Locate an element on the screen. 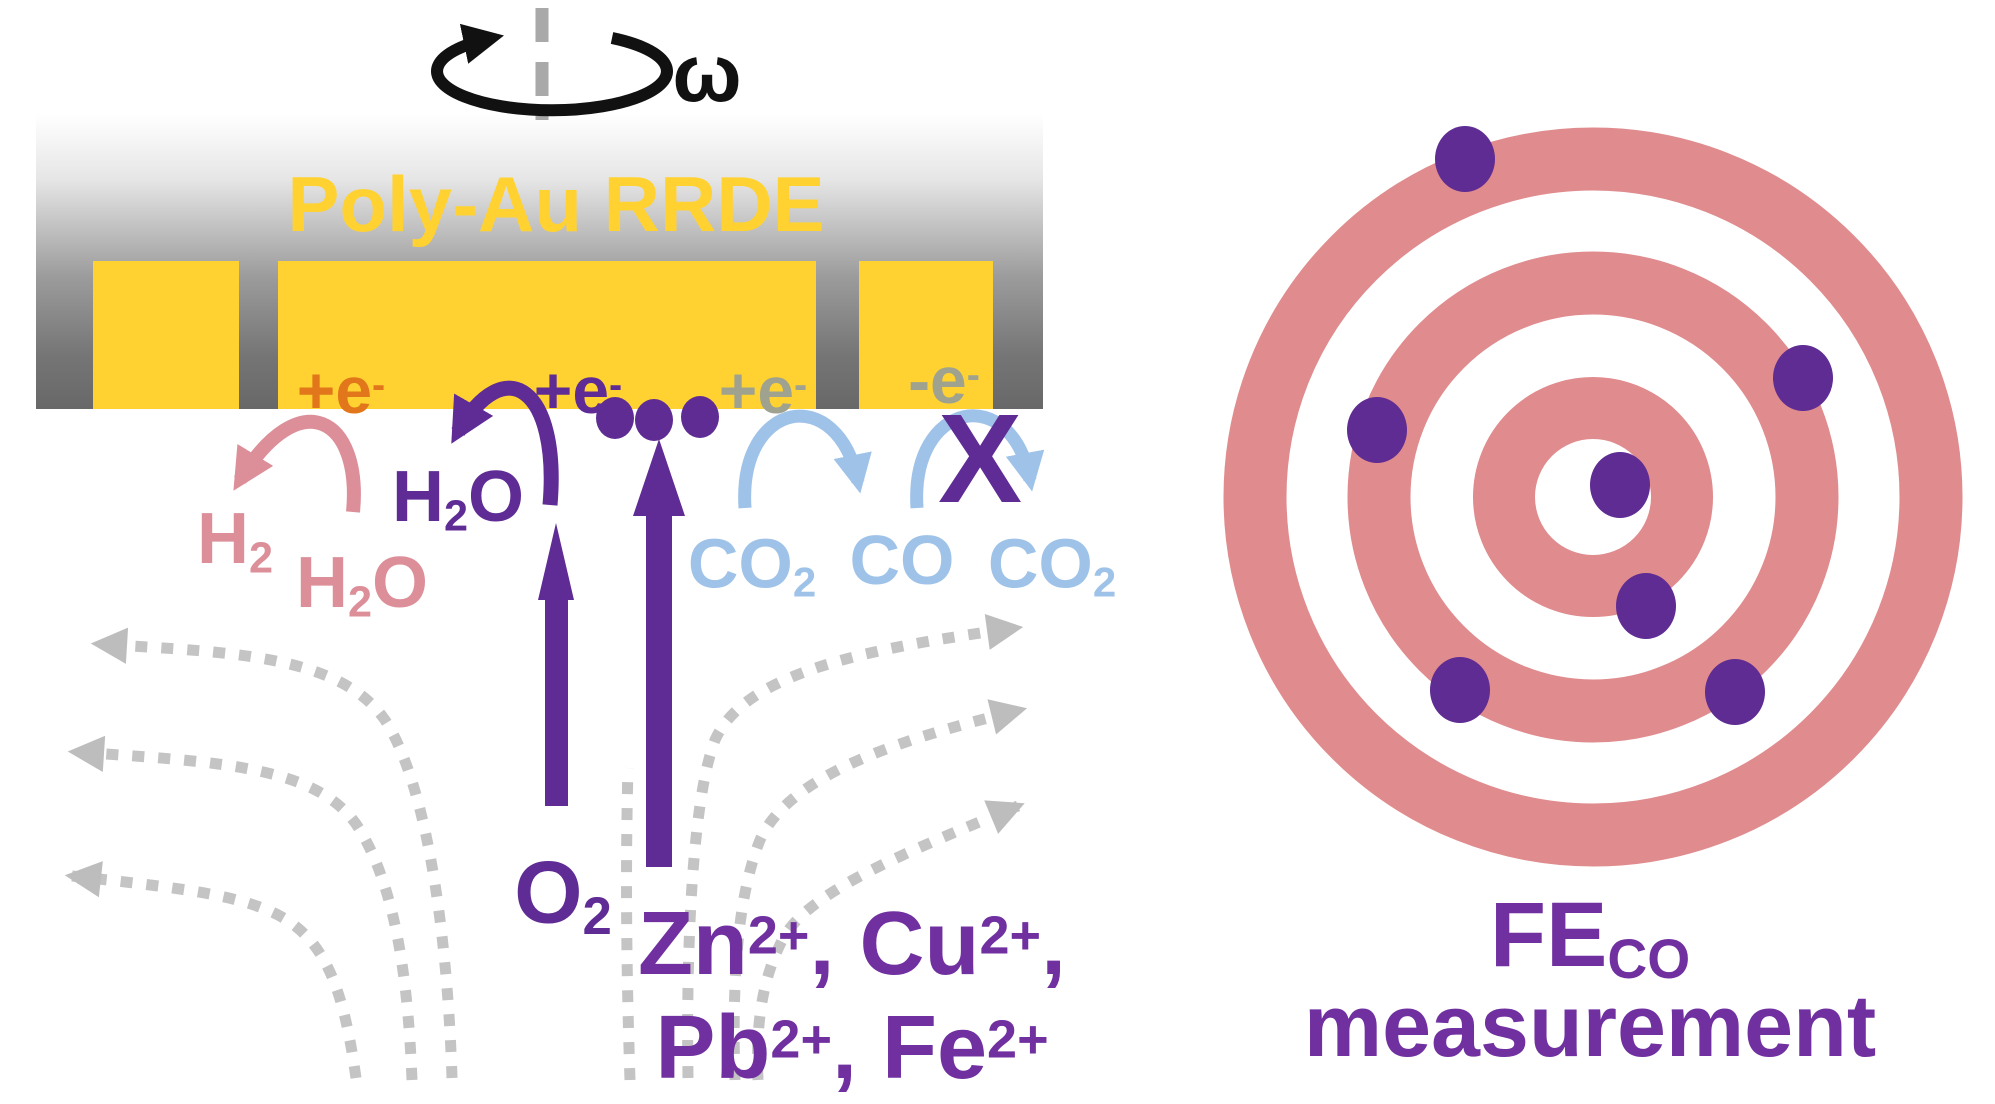 This screenshot has width=1995, height=1104. electrode-title: Poly-Au RRDE is located at coordinates (556, 204).